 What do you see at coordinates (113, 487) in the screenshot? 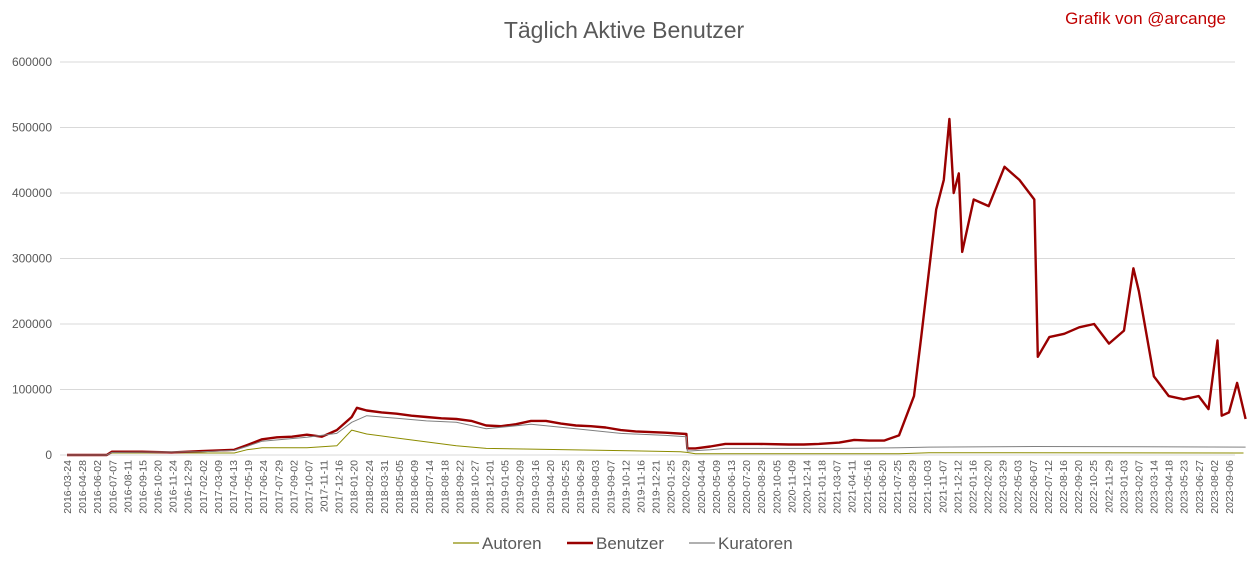
I see `x-tick-label: 2016-07-07` at bounding box center [113, 487].